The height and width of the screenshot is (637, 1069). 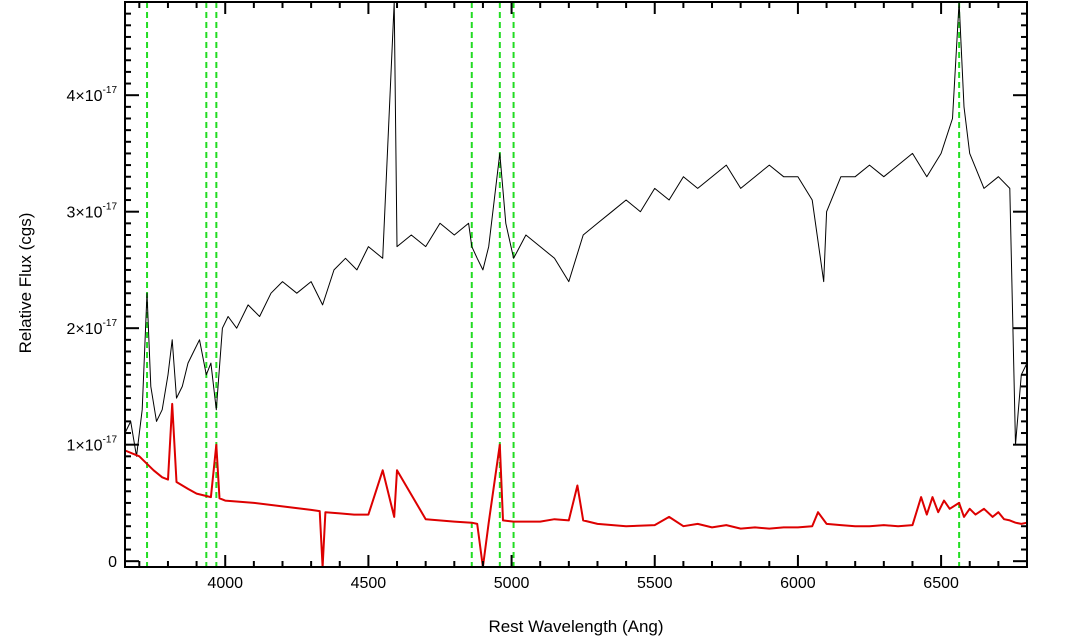 What do you see at coordinates (92, 328) in the screenshot?
I see `y-tick-label: 2×10⁻¹⁷` at bounding box center [92, 328].